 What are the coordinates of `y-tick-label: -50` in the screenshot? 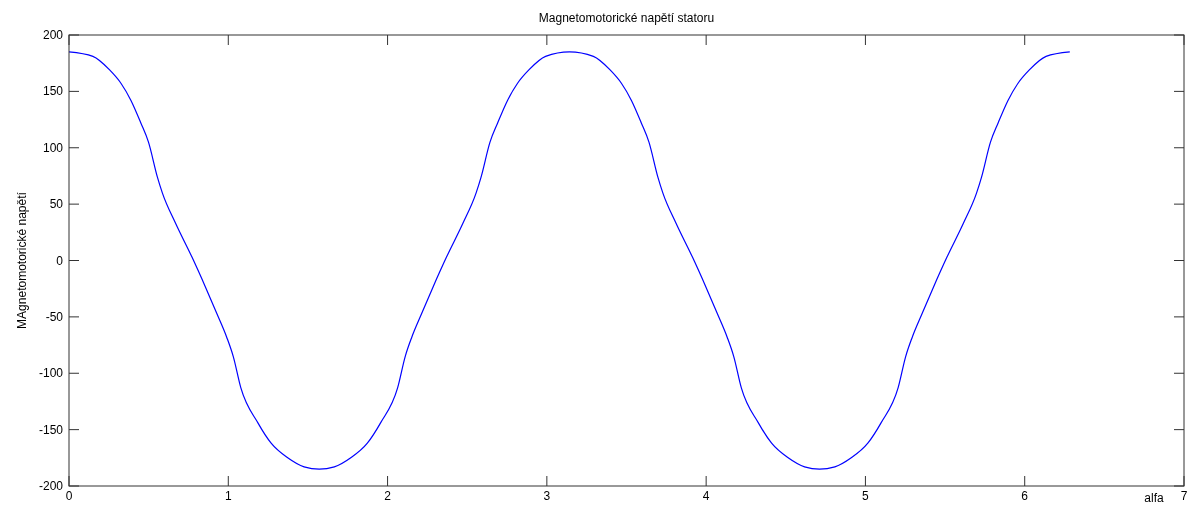 It's located at (54, 316).